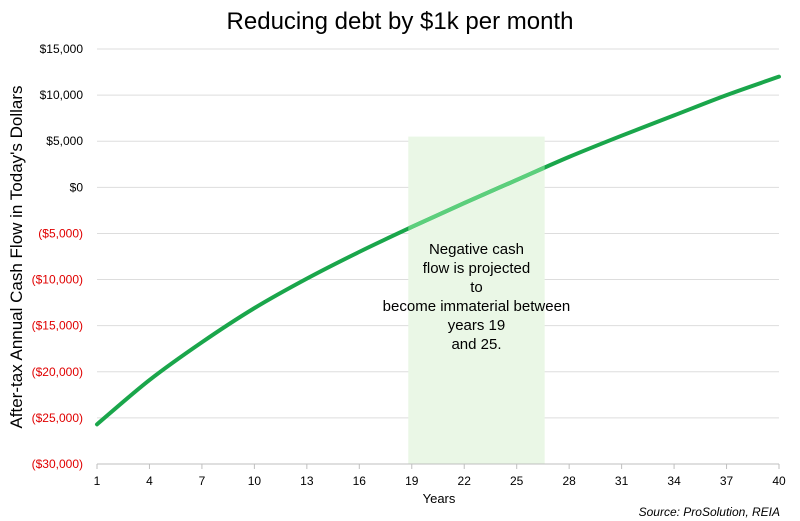 This screenshot has width=800, height=521. Describe the element at coordinates (97, 481) in the screenshot. I see `x-tick-label: 1` at that location.